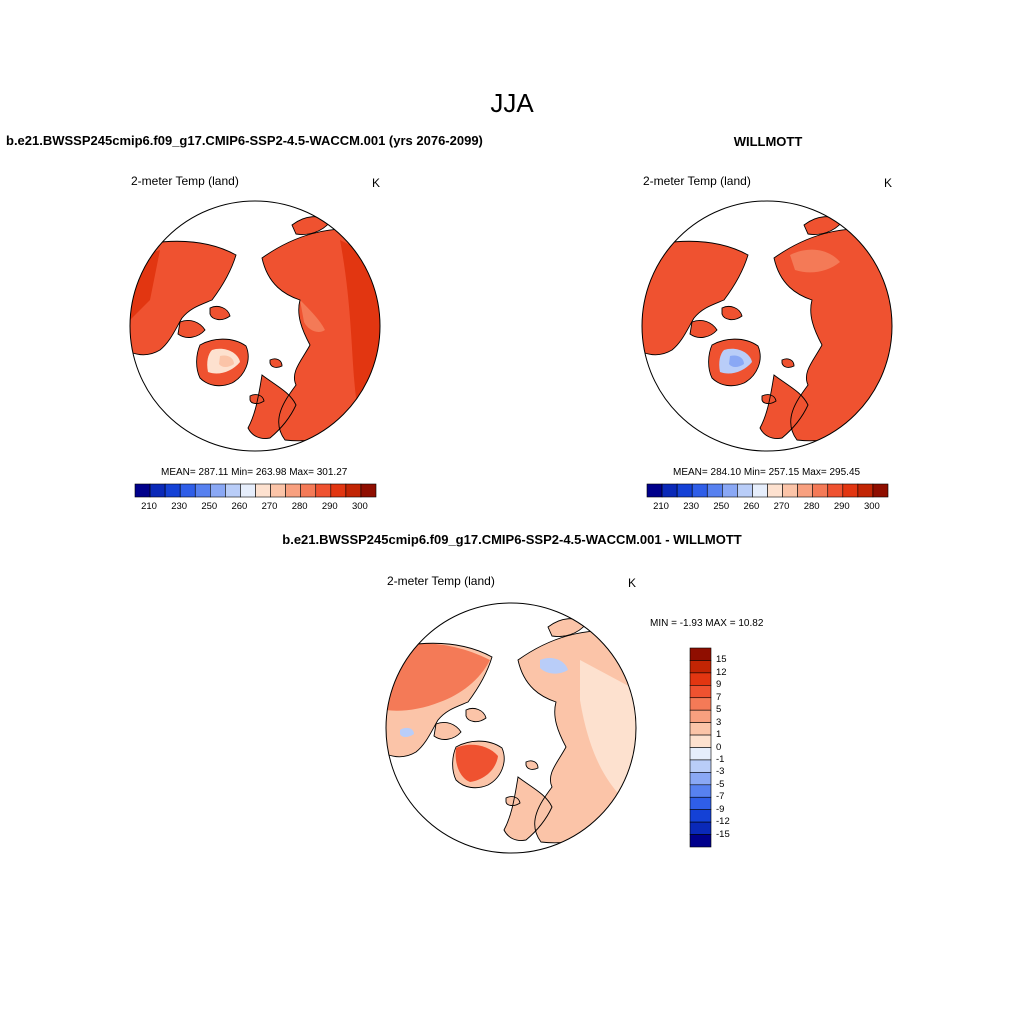 This screenshot has height=1024, width=1024. Describe the element at coordinates (720, 759) in the screenshot. I see `diff-colorbar-tick-label: -1` at that location.